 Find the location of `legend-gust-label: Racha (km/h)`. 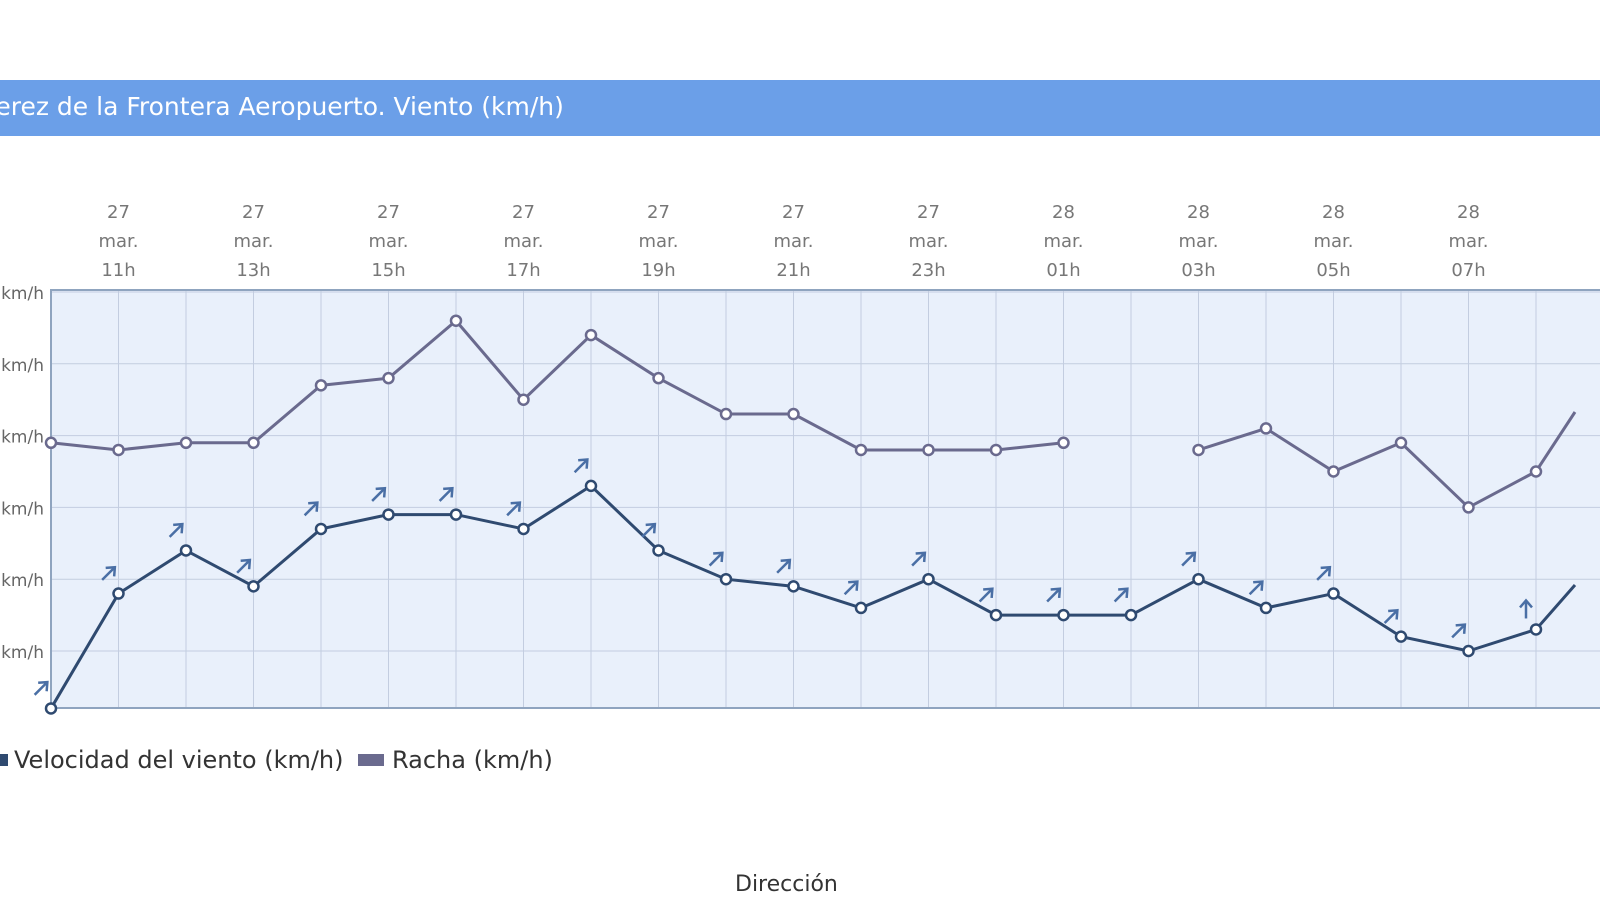

legend-gust-label: Racha (km/h) is located at coordinates (472, 760).